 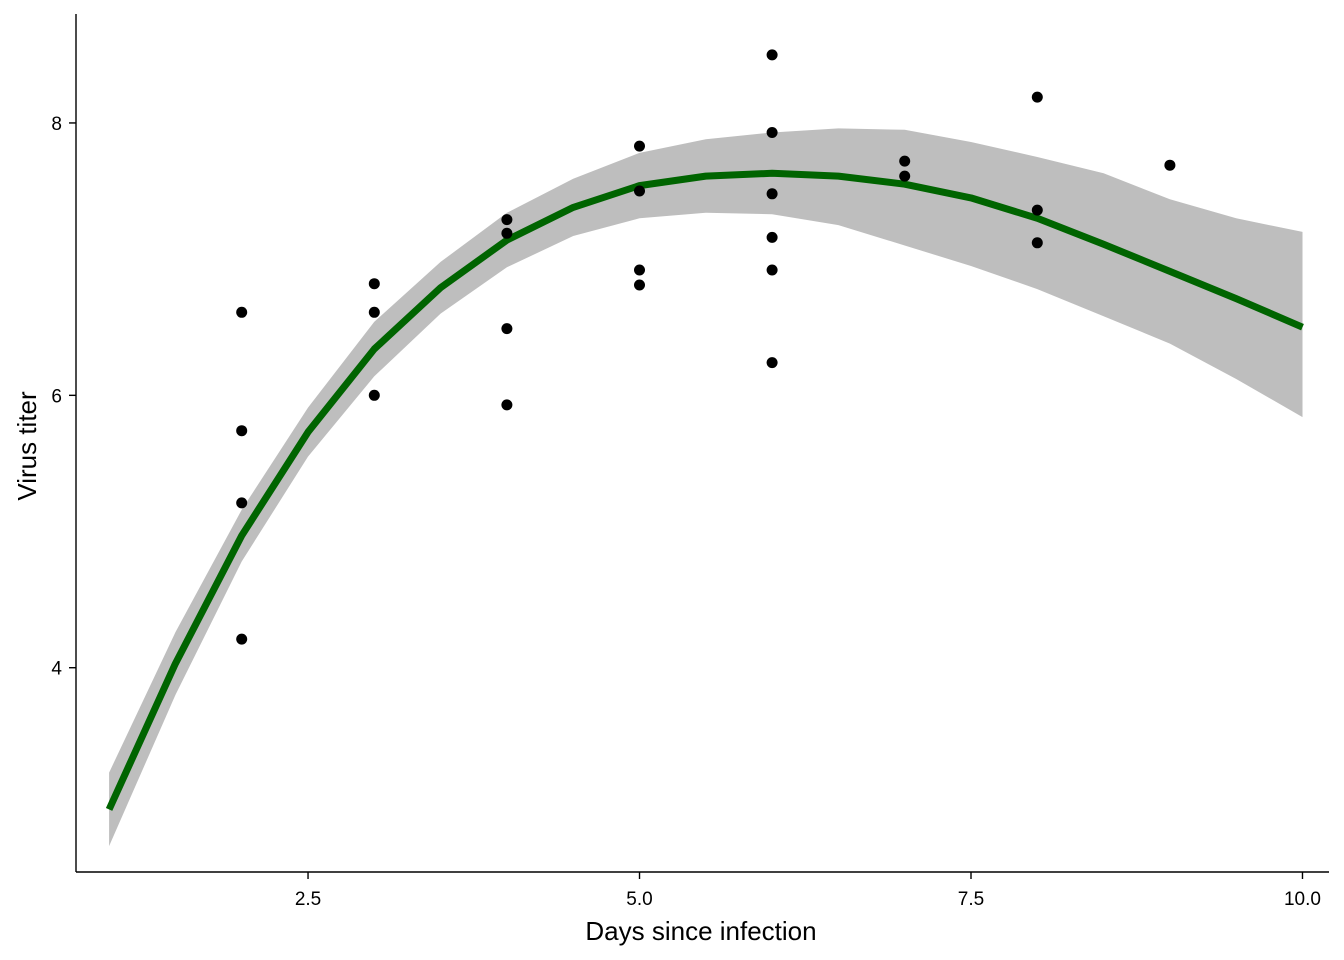 I want to click on x-ticks: 2.5 5.0 7.5 10.0, so click(x=808, y=891).